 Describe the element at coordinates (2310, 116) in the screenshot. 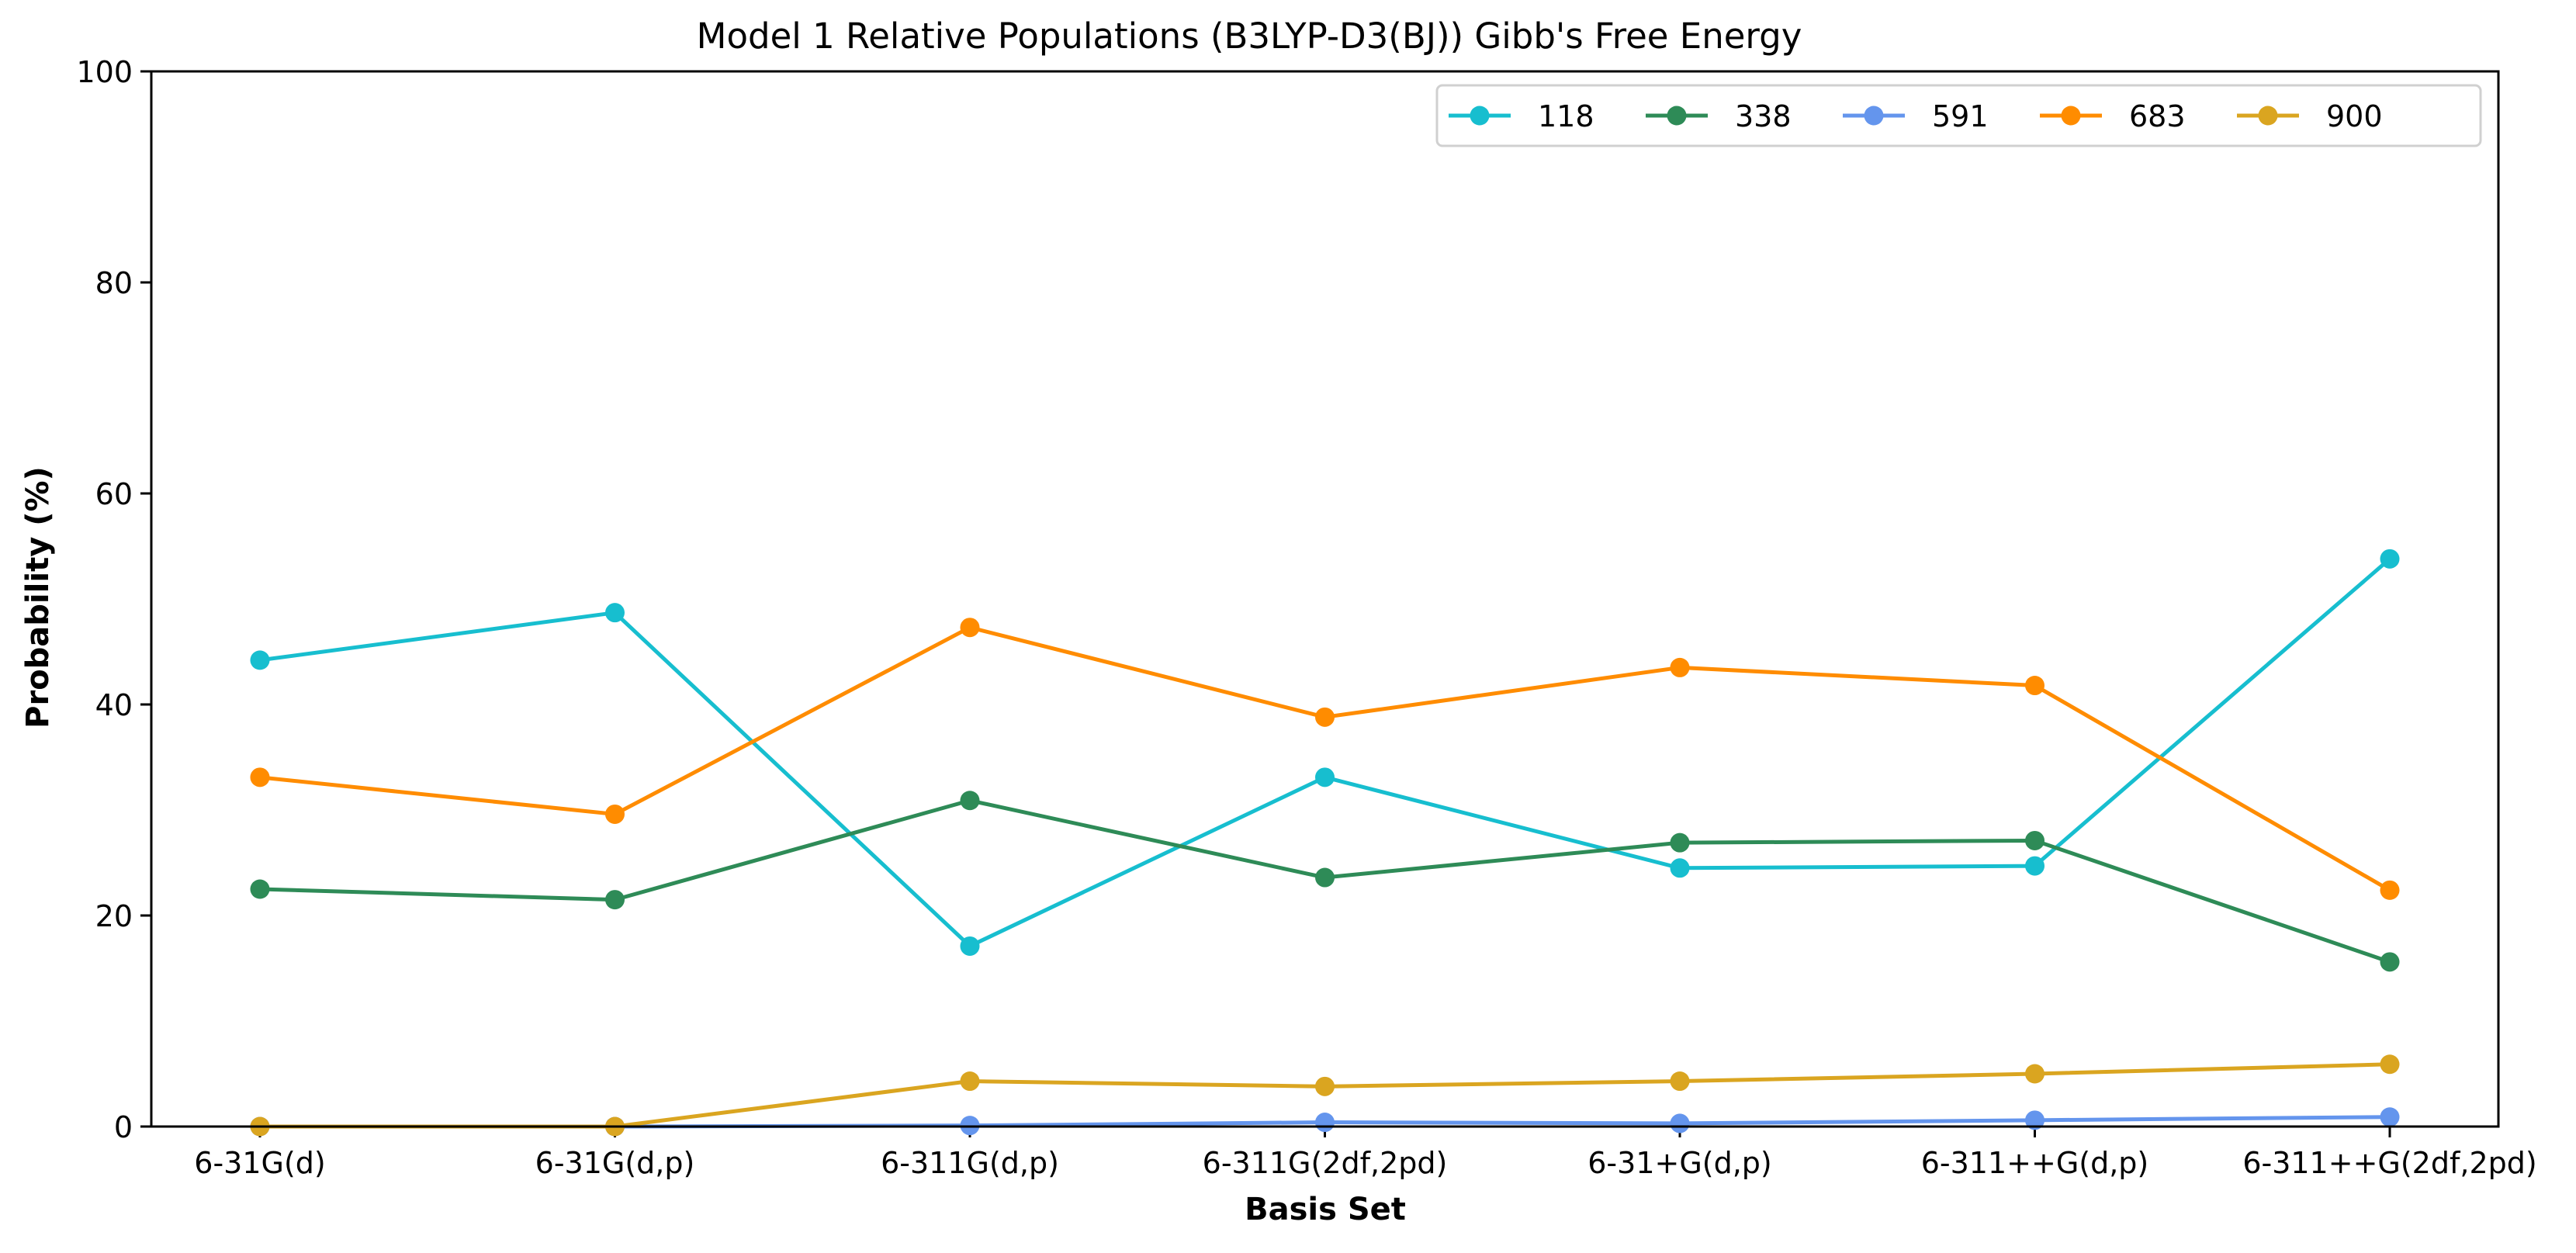

I see `legend-entry-900: 900` at that location.